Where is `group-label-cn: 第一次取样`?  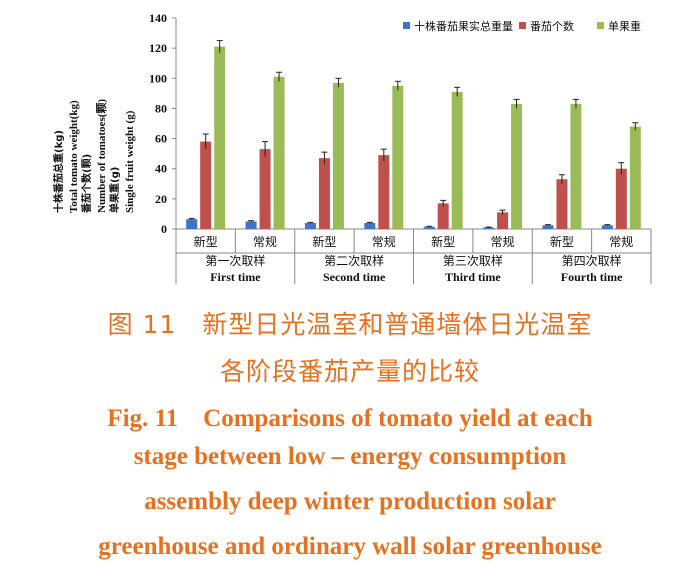
group-label-cn: 第一次取样 is located at coordinates (235, 260).